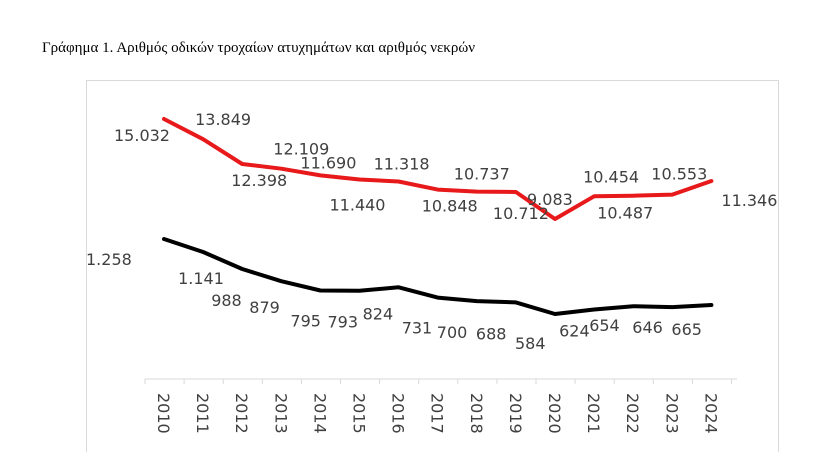  What do you see at coordinates (515, 413) in the screenshot?
I see `x-tick-label: 2019` at bounding box center [515, 413].